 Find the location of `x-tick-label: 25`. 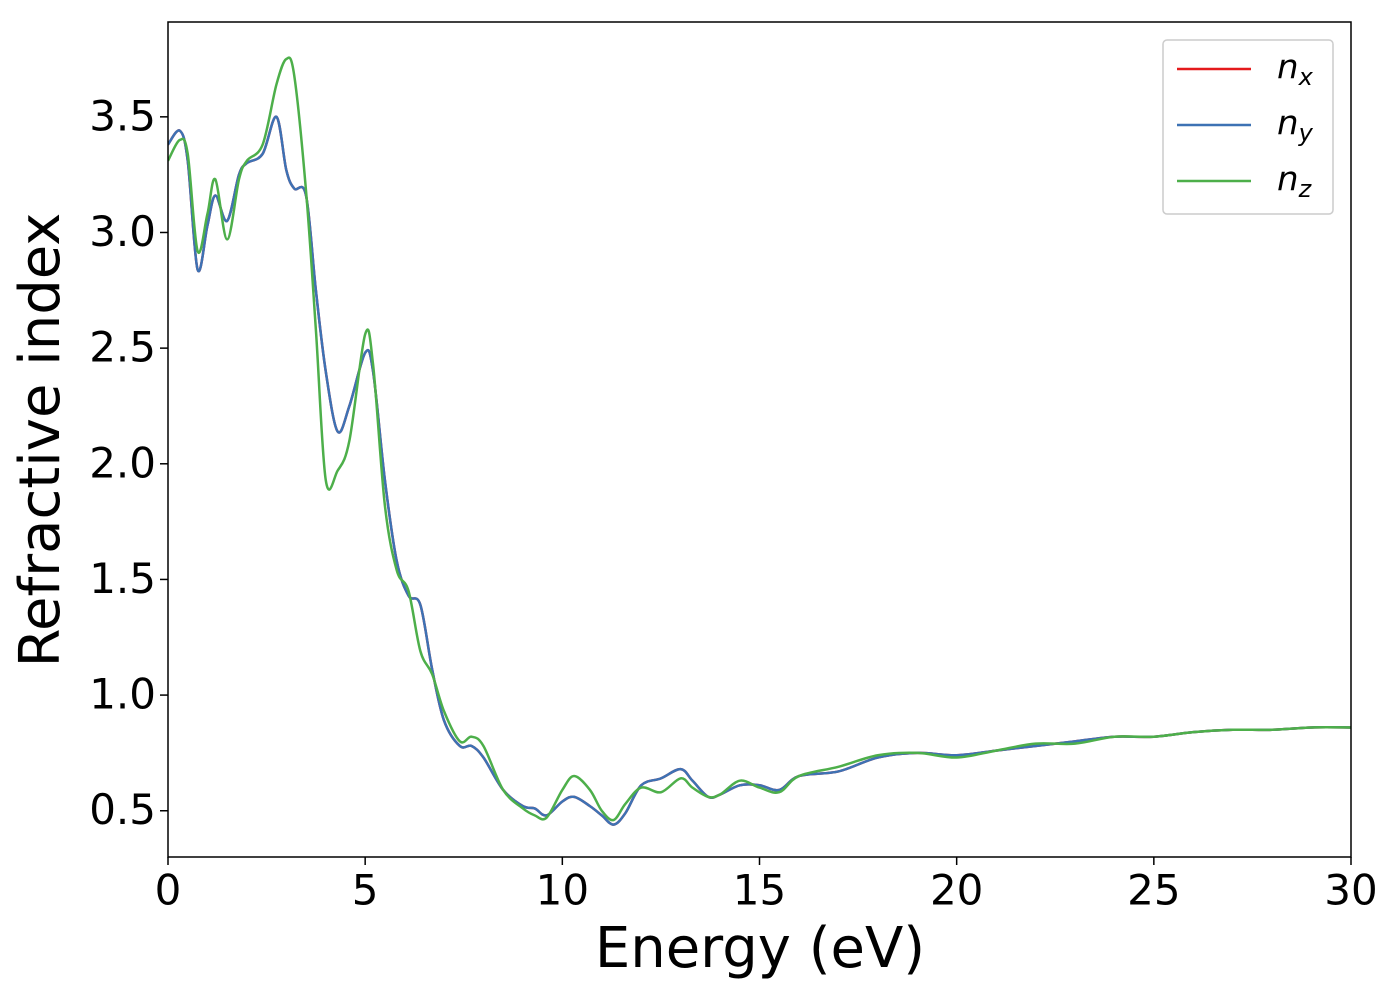

x-tick-label: 25 is located at coordinates (1153, 890).